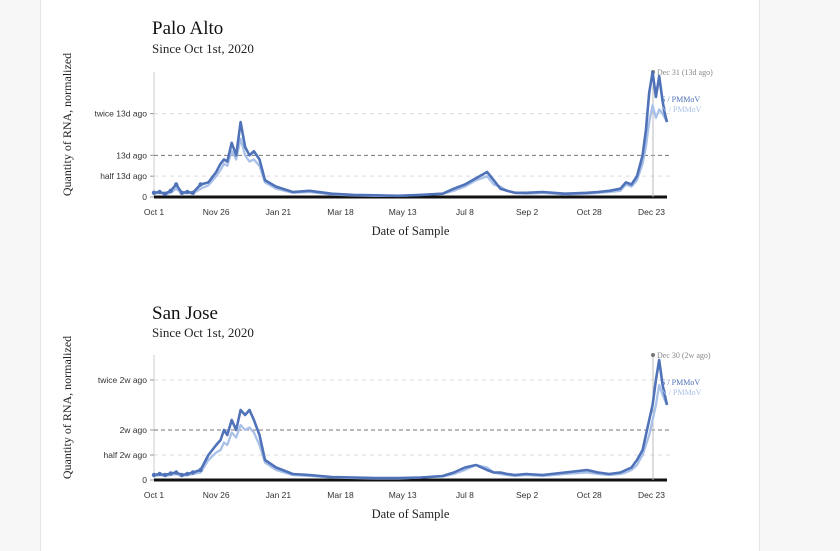 The height and width of the screenshot is (551, 840). Describe the element at coordinates (653, 355) in the screenshot. I see `reference-point` at that location.